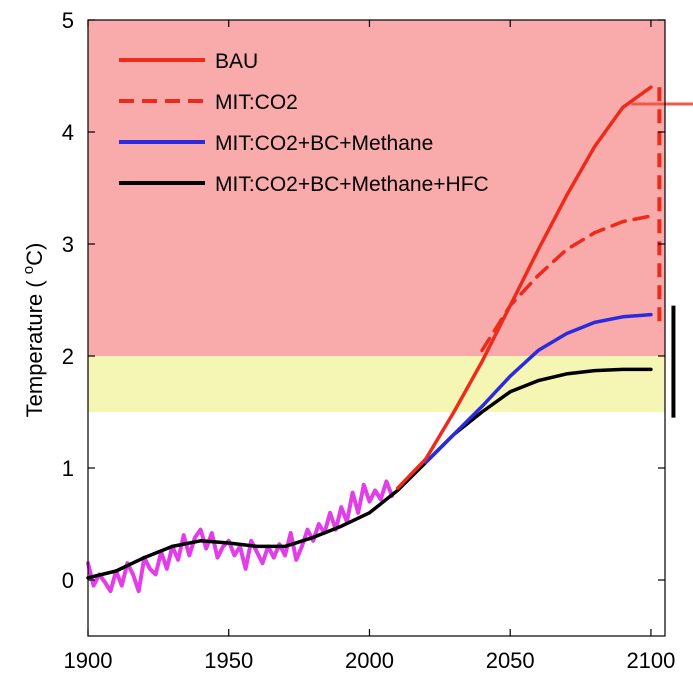  Describe the element at coordinates (33, 330) in the screenshot. I see `y-axis-title: Temperature ( oC)` at that location.